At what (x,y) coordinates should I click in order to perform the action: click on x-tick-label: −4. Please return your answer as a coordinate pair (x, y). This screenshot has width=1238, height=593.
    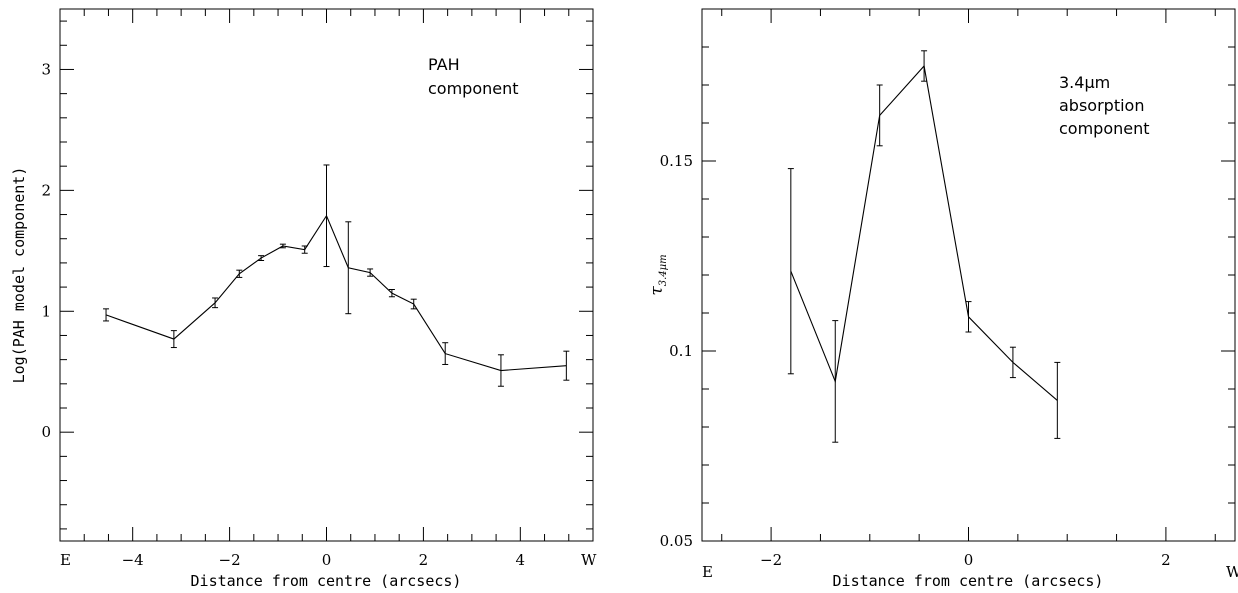
    Looking at the image, I should click on (133, 560).